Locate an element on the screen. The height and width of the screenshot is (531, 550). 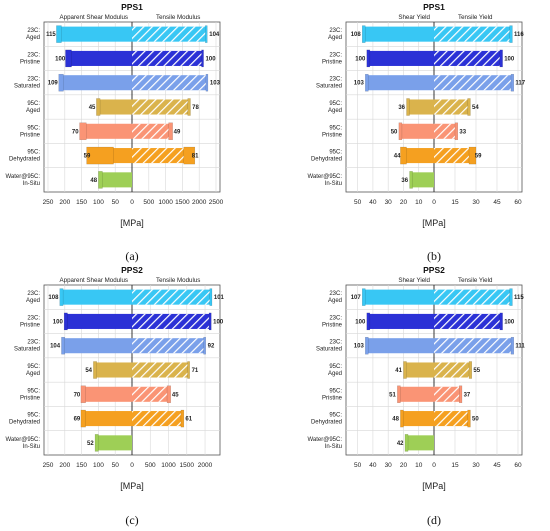
x-tick-label-left: 200 is located at coordinates (64, 202).